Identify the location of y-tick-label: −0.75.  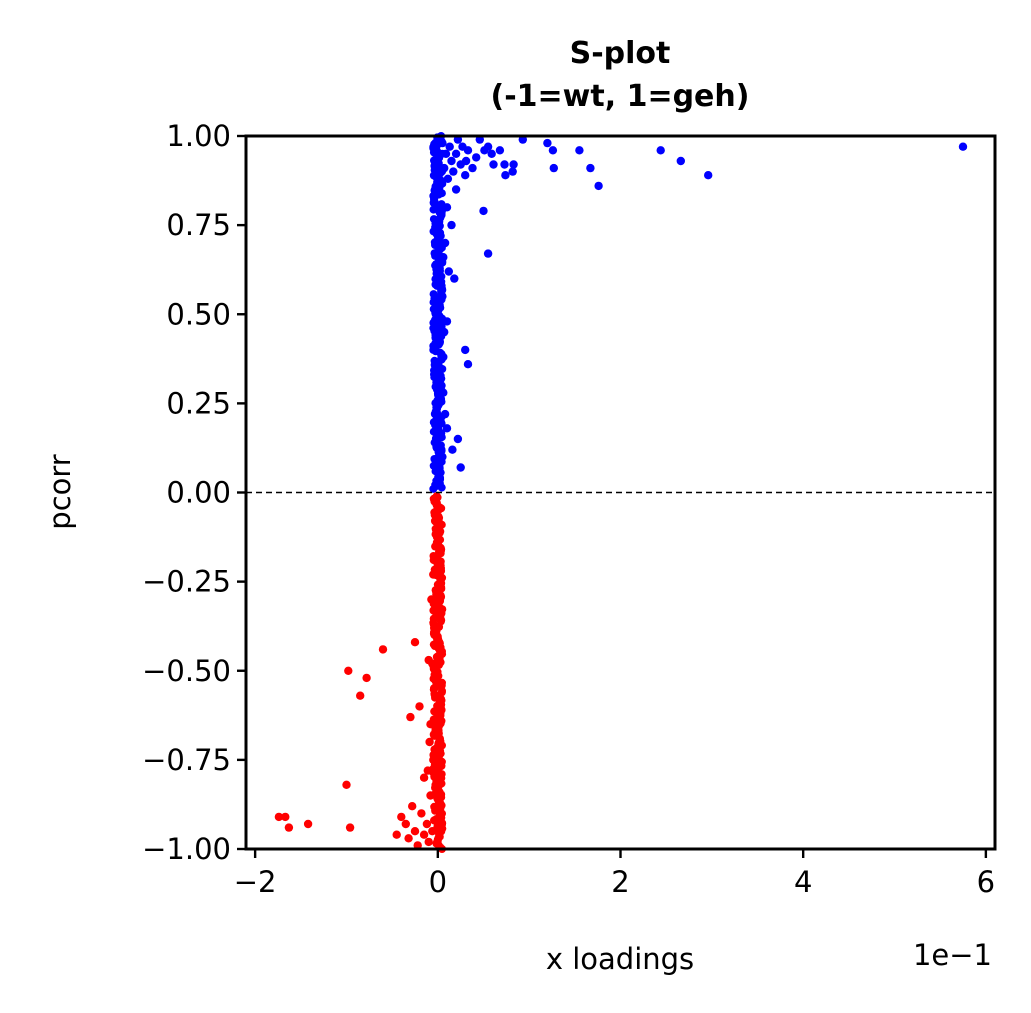
(186, 760).